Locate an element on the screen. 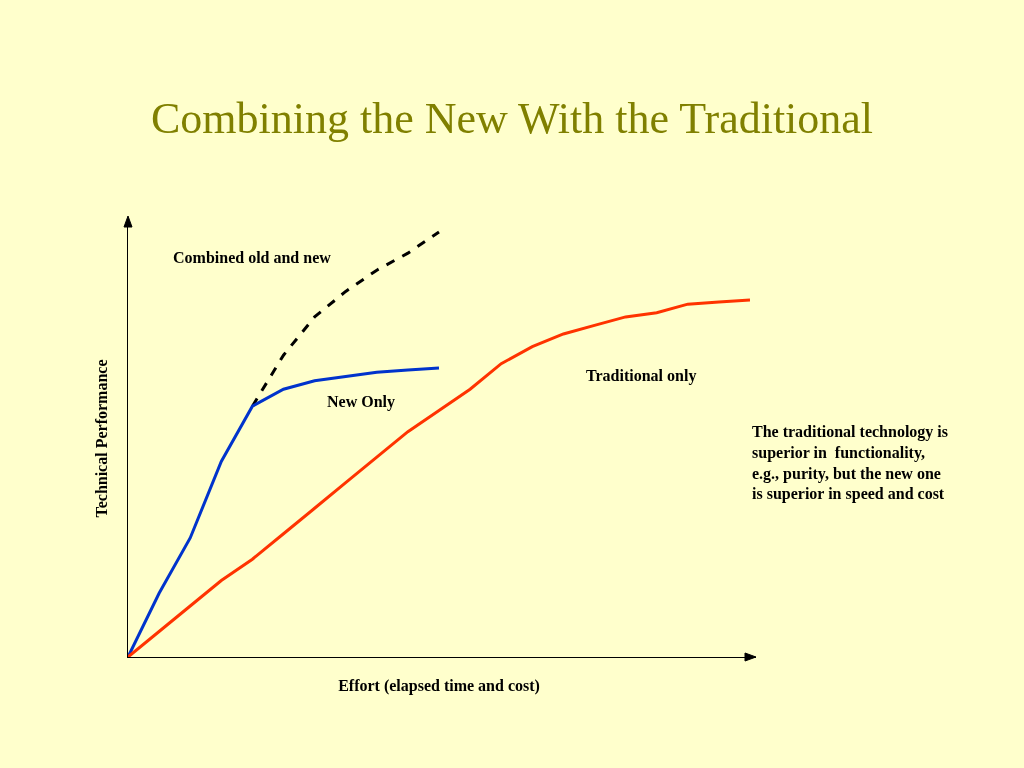 Image resolution: width=1024 pixels, height=768 pixels. series-label: Combined old and new is located at coordinates (252, 257).